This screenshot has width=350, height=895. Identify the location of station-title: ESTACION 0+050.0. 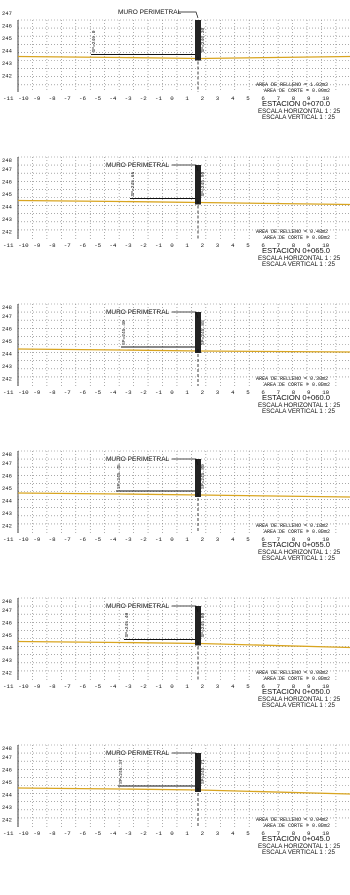
(296, 691).